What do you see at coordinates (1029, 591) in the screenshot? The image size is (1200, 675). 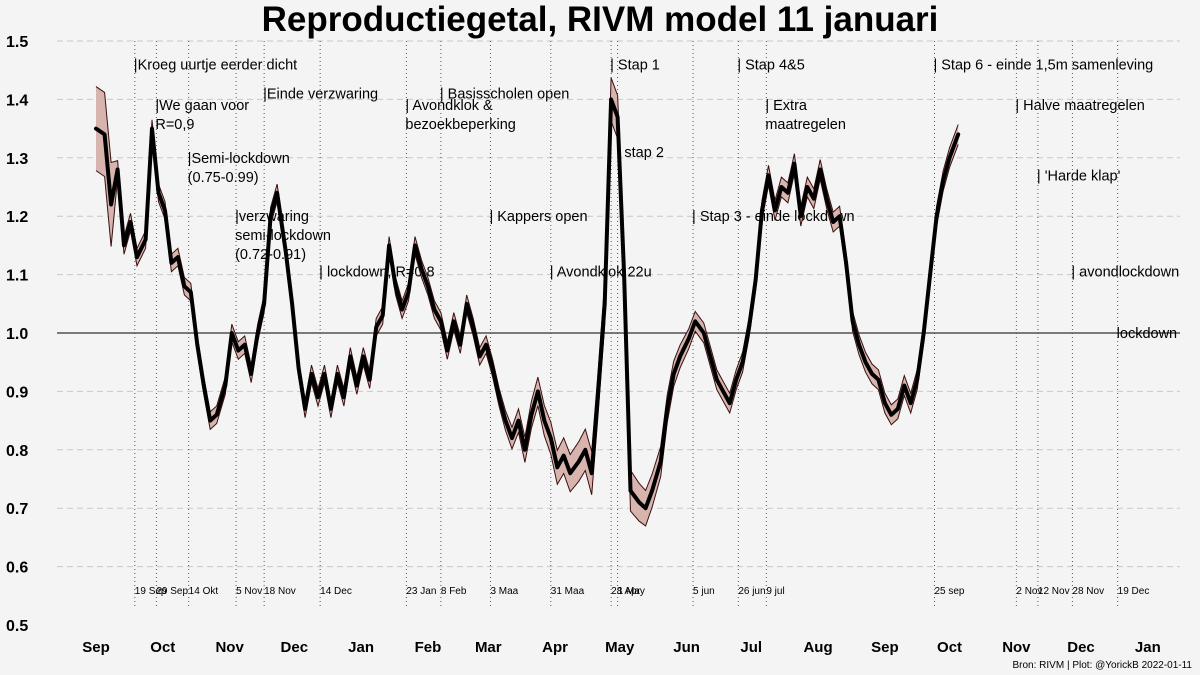 I see `event-date-label: 2 Nov` at bounding box center [1029, 591].